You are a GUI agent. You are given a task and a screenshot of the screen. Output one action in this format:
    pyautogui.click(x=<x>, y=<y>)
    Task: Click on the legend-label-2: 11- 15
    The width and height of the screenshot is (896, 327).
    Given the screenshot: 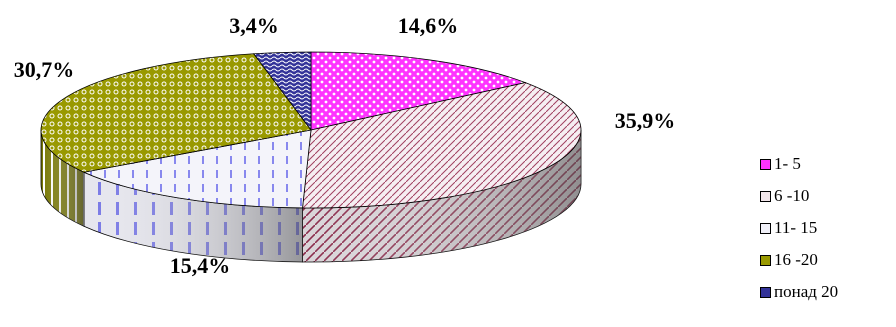 What is the action you would take?
    pyautogui.click(x=796, y=227)
    